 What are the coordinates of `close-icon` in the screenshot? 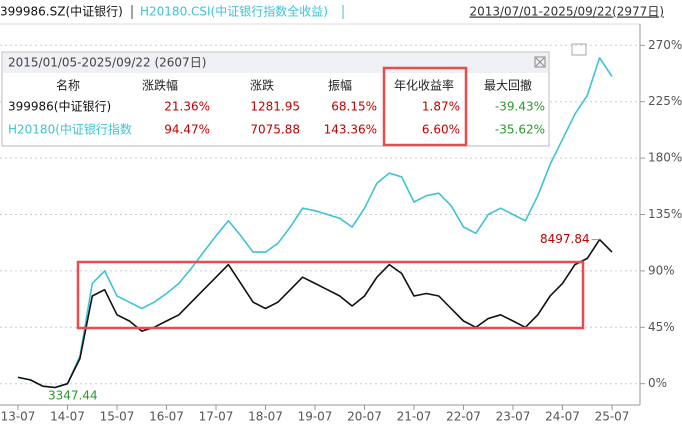 It's located at (540, 62).